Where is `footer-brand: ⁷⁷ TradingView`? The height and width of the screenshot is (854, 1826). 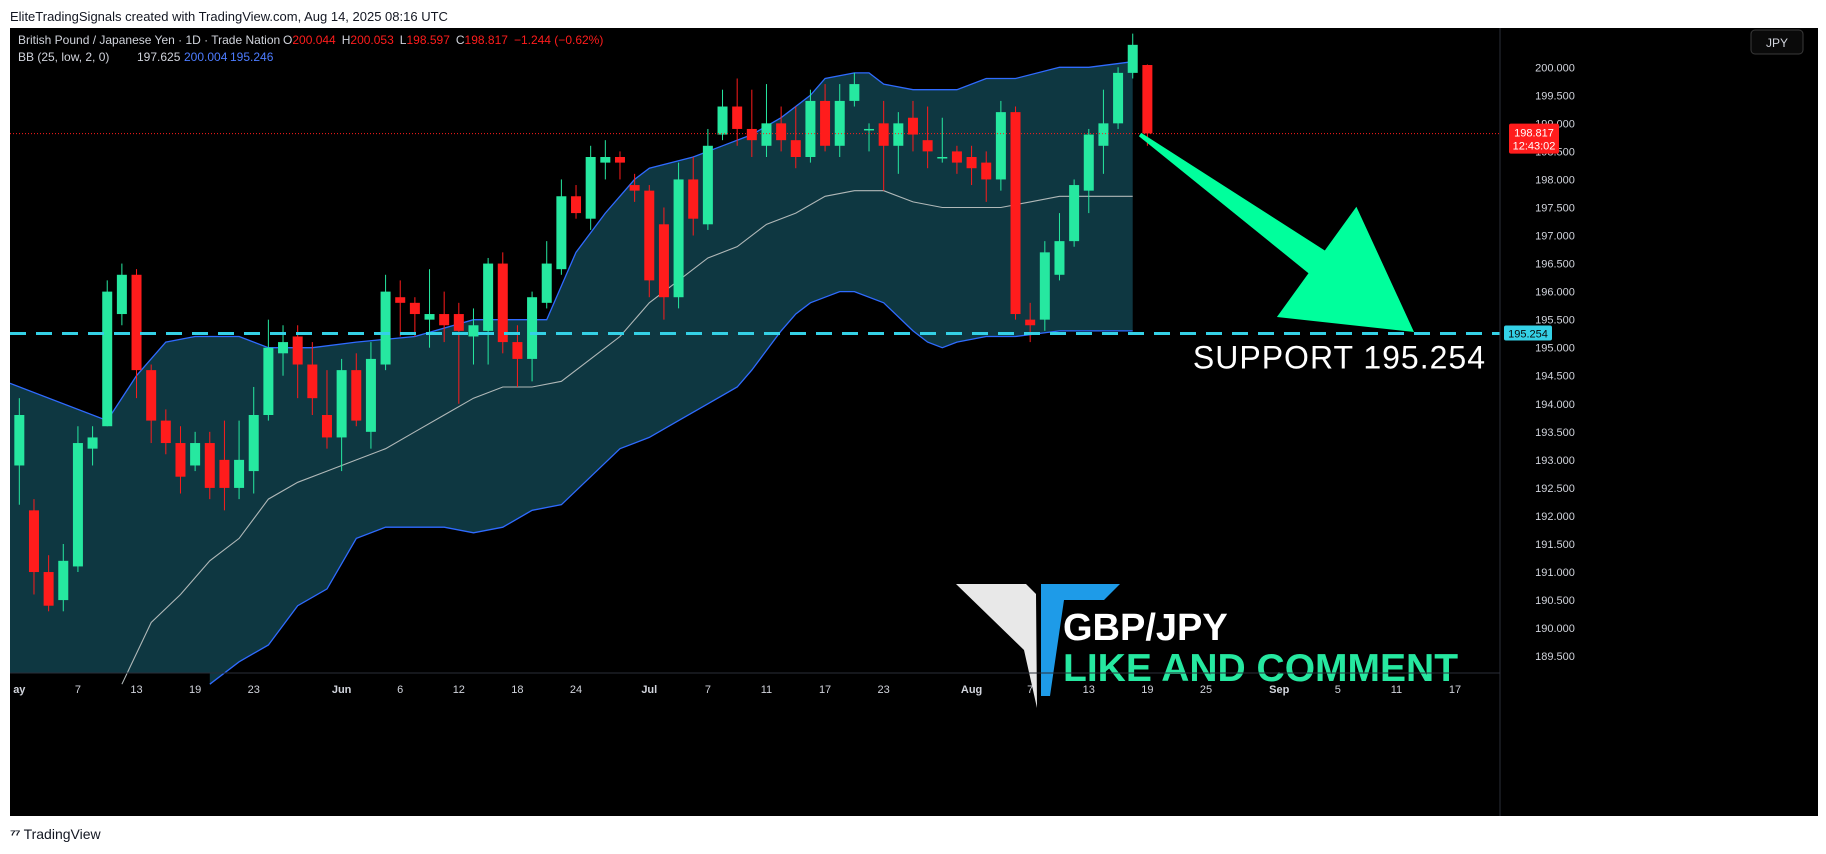
footer-brand: ⁷⁷ TradingView is located at coordinates (55, 834).